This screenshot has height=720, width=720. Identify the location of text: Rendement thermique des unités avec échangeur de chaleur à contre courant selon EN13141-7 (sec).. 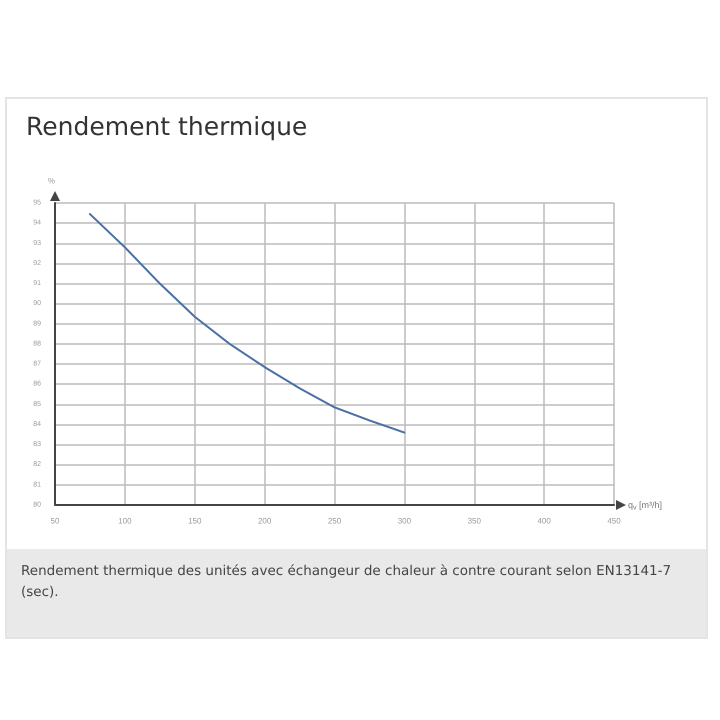
(346, 582).